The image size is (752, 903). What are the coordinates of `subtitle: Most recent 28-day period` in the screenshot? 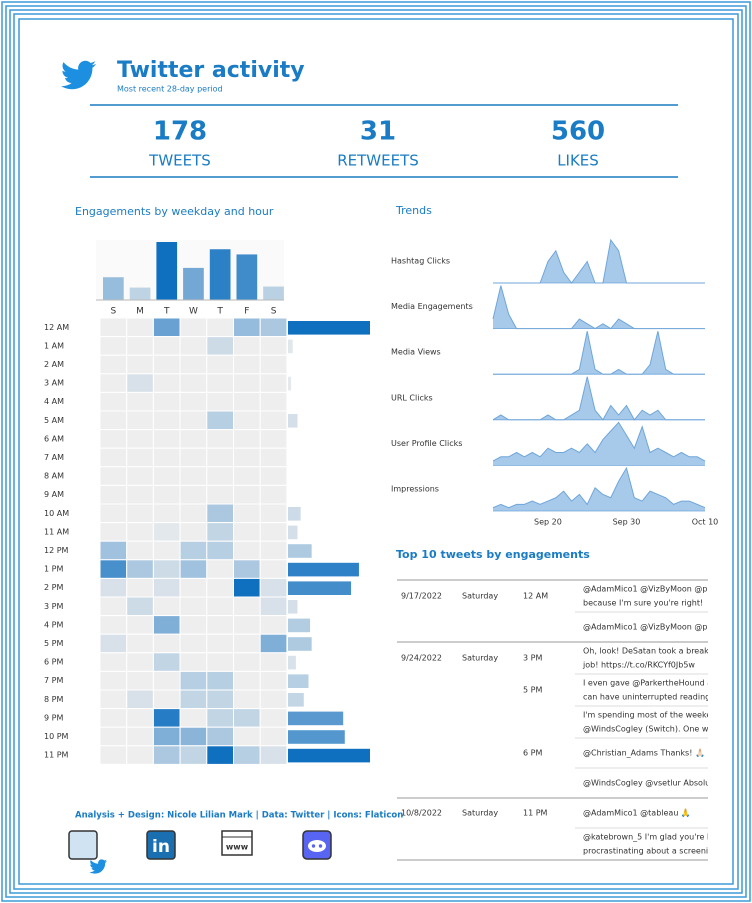 It's located at (170, 89).